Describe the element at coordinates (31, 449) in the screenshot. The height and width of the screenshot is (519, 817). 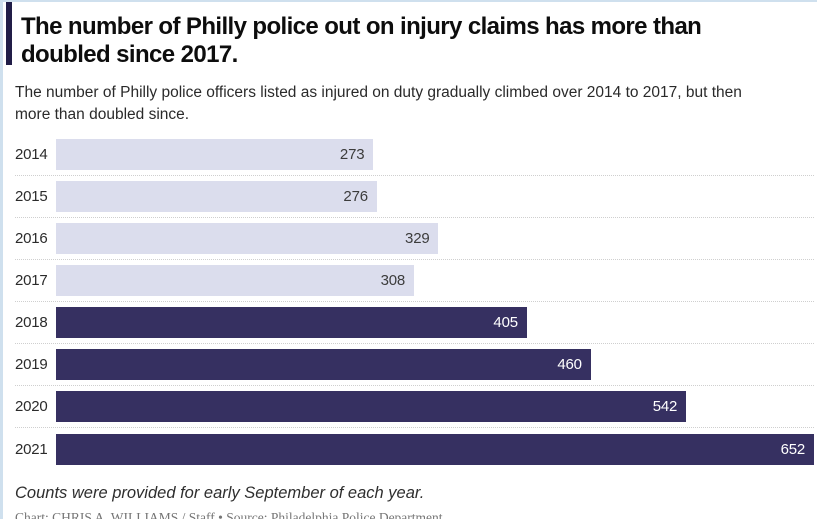
I see `year-label: 2021` at that location.